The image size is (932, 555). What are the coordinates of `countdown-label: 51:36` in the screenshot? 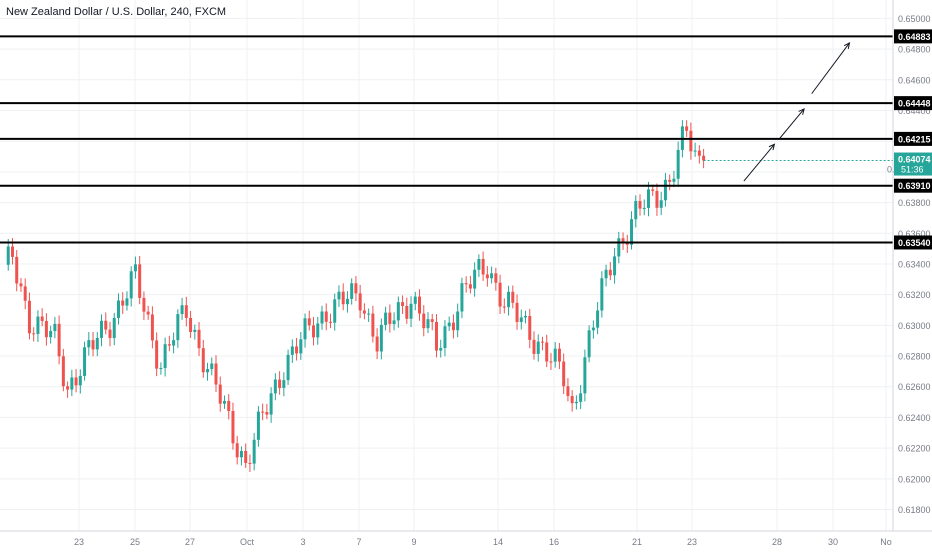 It's located at (912, 170).